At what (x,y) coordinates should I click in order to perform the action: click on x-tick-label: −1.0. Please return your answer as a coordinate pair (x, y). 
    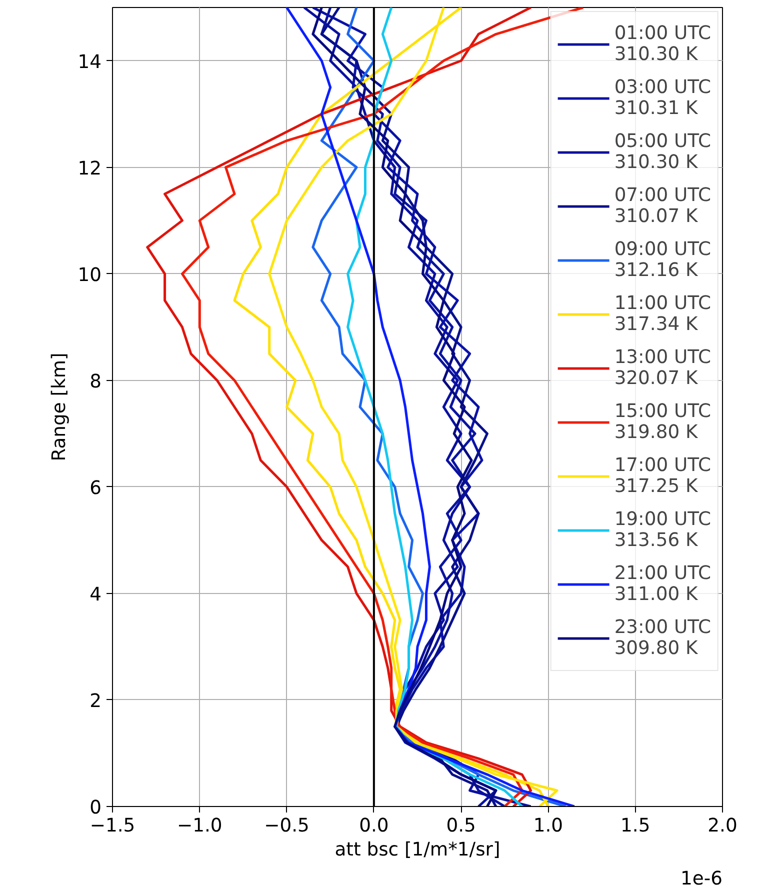
    Looking at the image, I should click on (199, 826).